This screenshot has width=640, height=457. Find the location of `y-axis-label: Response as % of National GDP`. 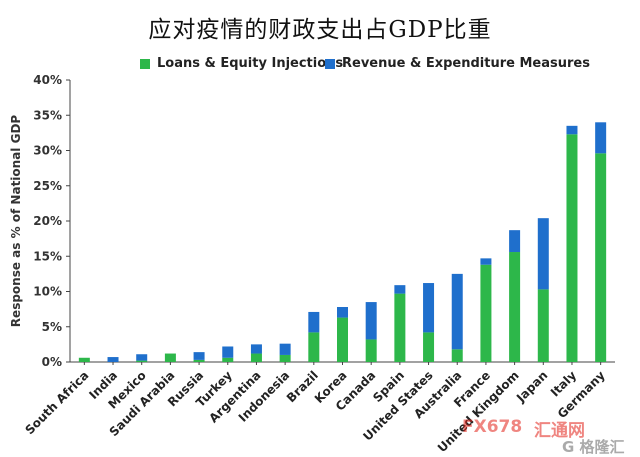

y-axis-label: Response as % of National GDP is located at coordinates (16, 221).